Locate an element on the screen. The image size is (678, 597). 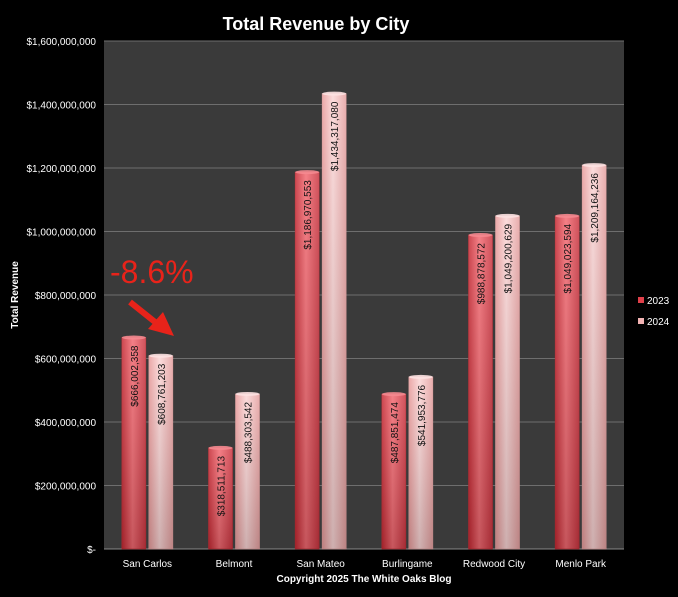
data-label: $1,049,023,594 is located at coordinates (568, 259).